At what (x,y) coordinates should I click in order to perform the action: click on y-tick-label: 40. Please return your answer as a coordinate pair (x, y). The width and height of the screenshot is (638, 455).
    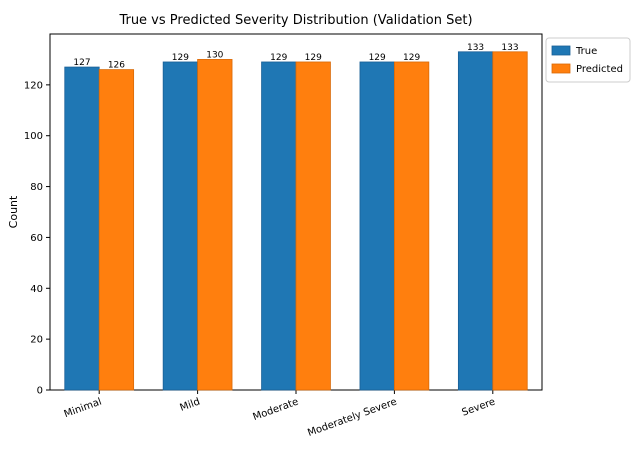
    Looking at the image, I should click on (36, 289).